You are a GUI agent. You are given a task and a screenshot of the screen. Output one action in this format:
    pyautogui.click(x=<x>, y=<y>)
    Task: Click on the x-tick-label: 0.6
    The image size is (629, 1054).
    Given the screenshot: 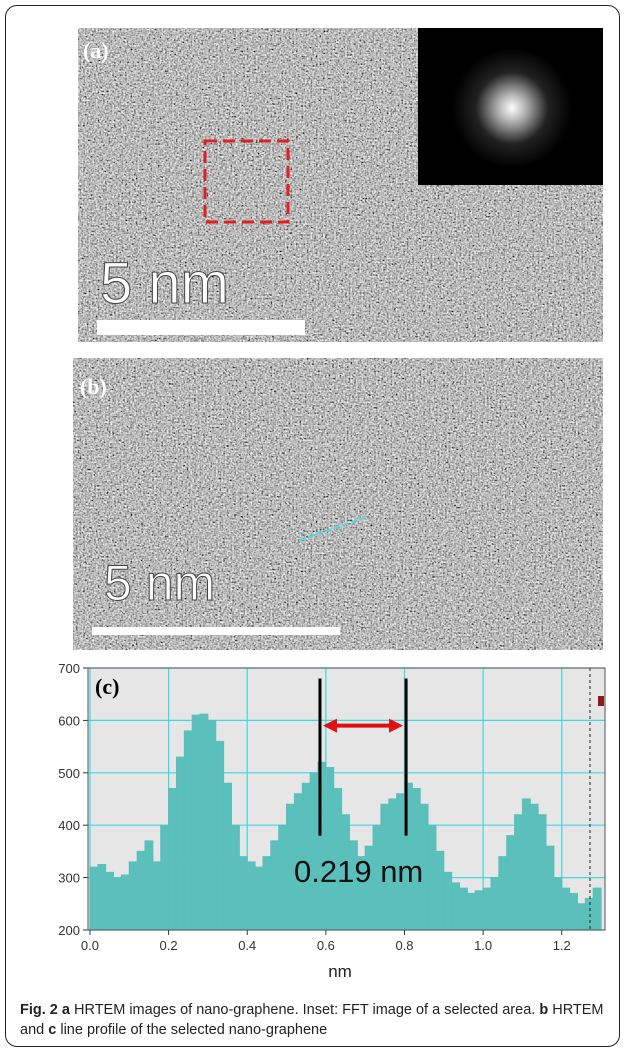 What is the action you would take?
    pyautogui.click(x=326, y=945)
    